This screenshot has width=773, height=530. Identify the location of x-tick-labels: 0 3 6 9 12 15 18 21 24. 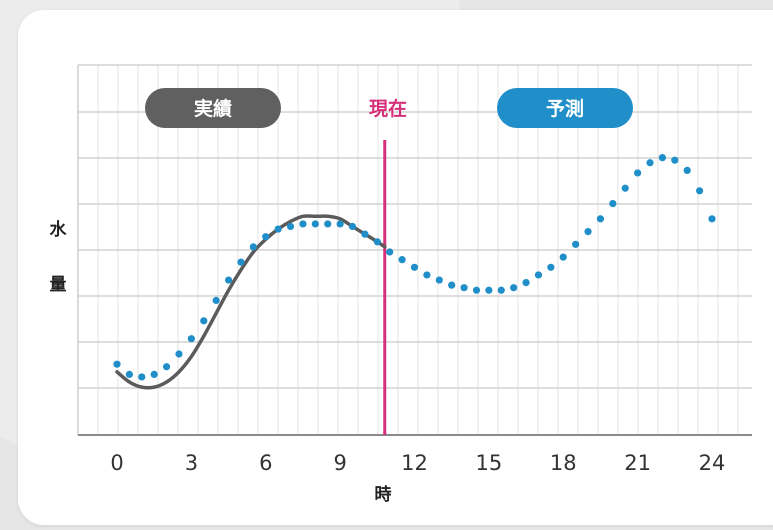
(417, 463).